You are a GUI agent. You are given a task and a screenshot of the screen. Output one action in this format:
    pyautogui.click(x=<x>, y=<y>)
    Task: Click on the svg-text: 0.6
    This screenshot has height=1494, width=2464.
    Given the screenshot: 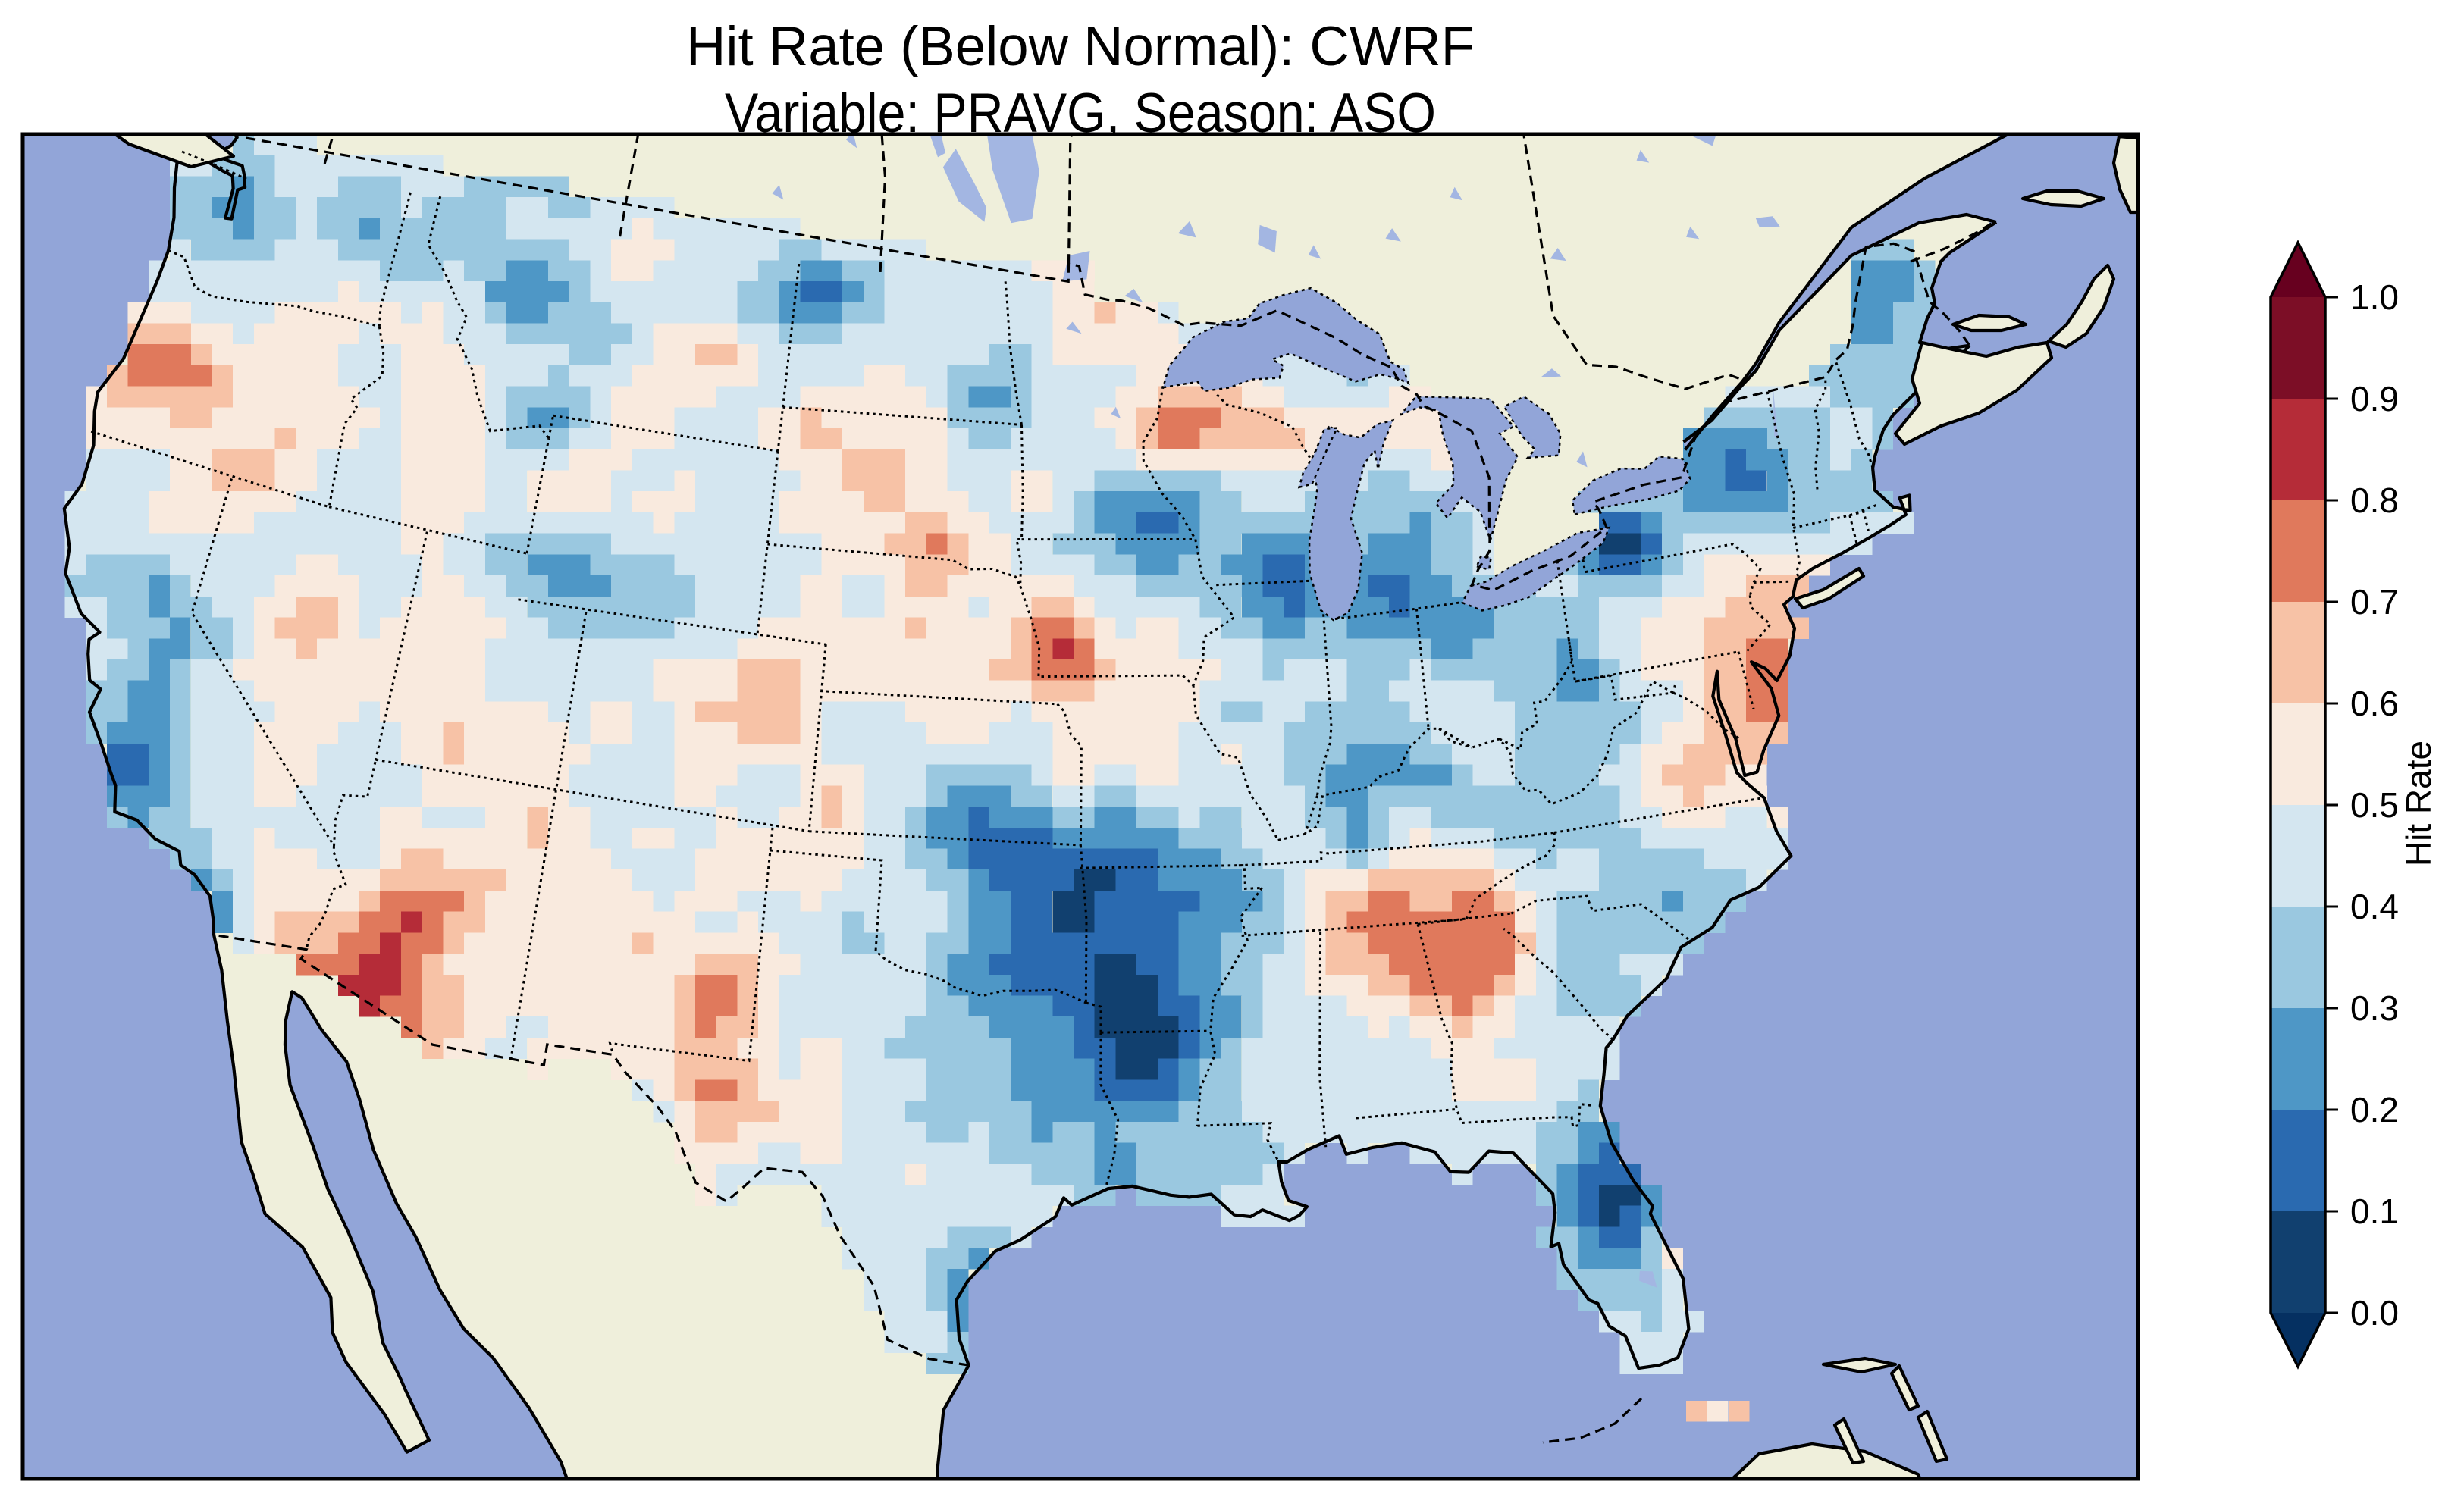 What is the action you would take?
    pyautogui.click(x=2374, y=703)
    